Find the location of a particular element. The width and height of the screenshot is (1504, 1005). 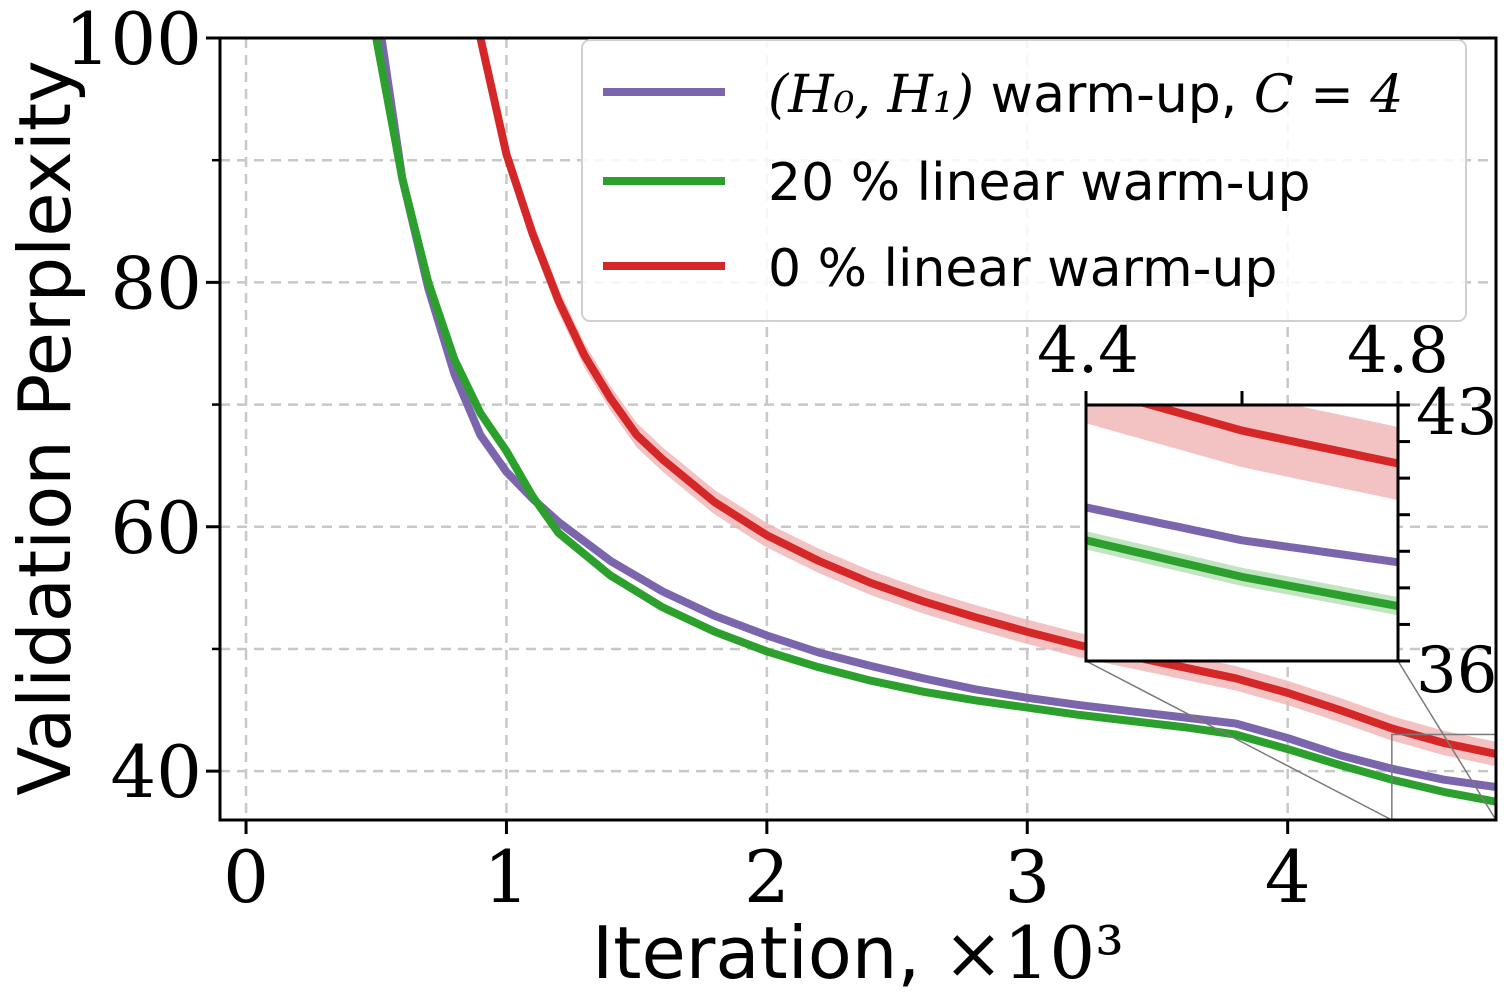

x-axis-label-math: ×10³ is located at coordinates (1033, 953).